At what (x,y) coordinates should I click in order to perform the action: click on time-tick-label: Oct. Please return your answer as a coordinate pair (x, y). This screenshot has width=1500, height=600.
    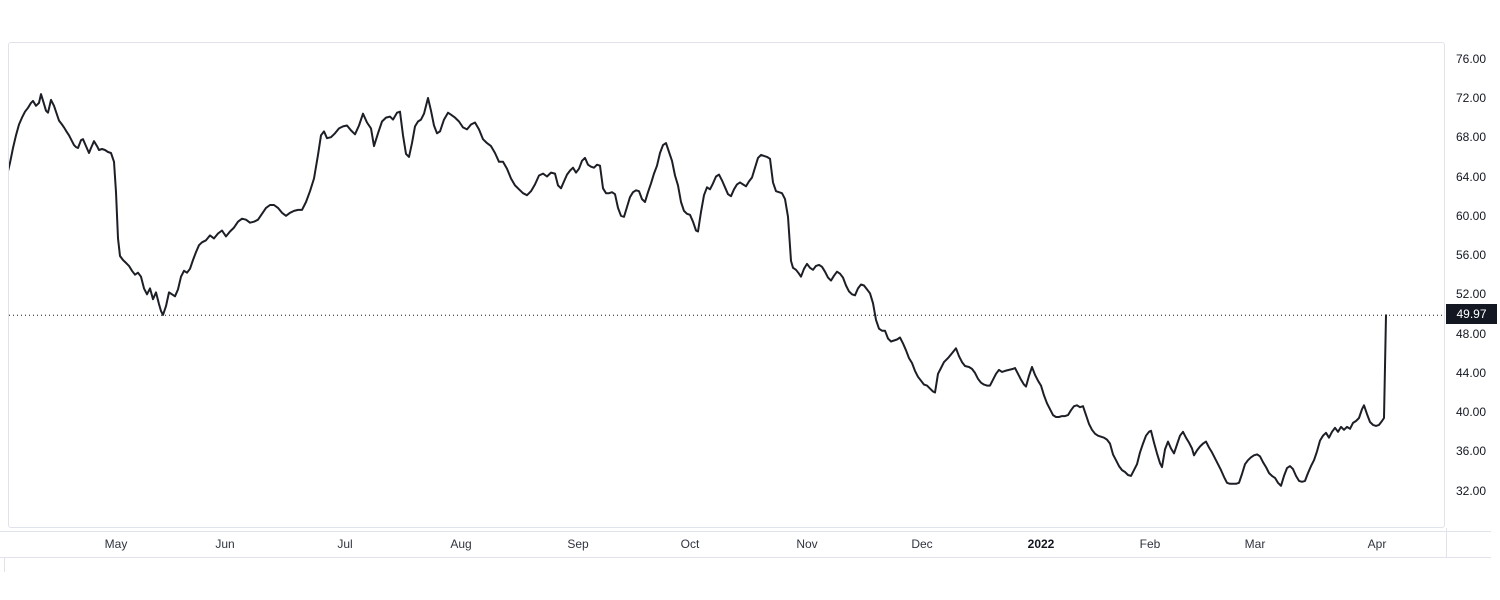
    Looking at the image, I should click on (690, 544).